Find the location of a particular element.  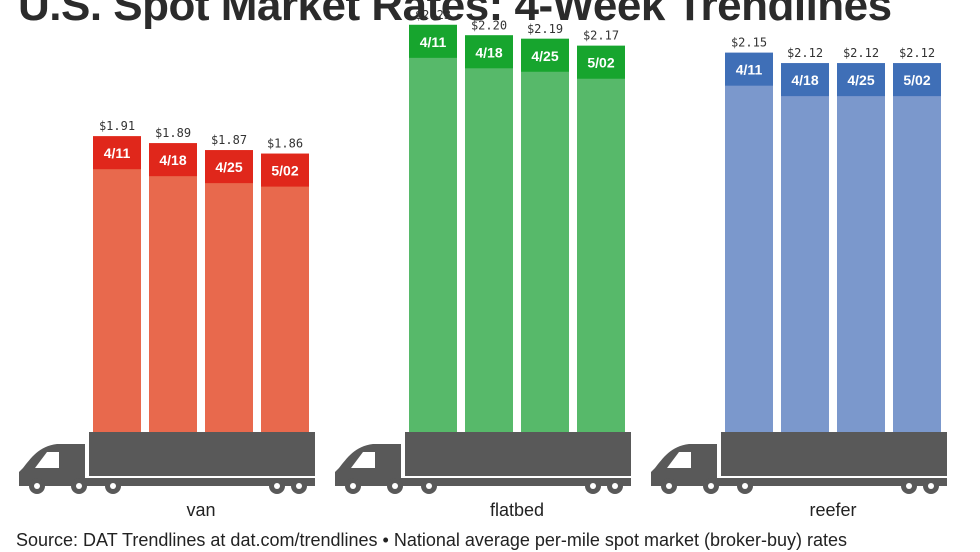

week-label-reefer-1: 4/11 is located at coordinates (749, 70).